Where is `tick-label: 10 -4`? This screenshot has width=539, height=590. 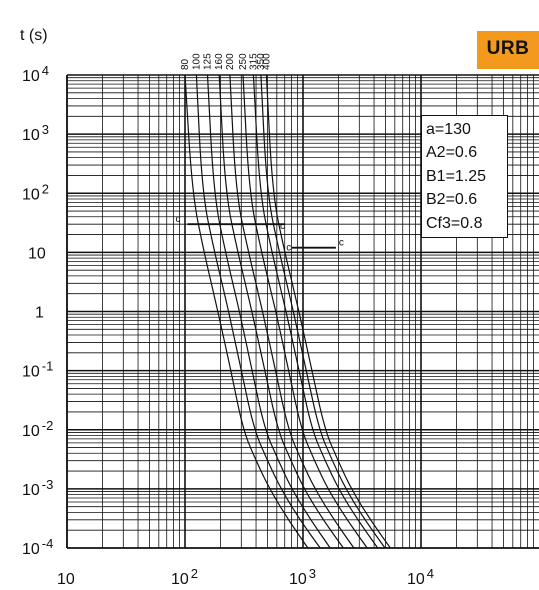 tick-label: 10 -4 is located at coordinates (37, 547).